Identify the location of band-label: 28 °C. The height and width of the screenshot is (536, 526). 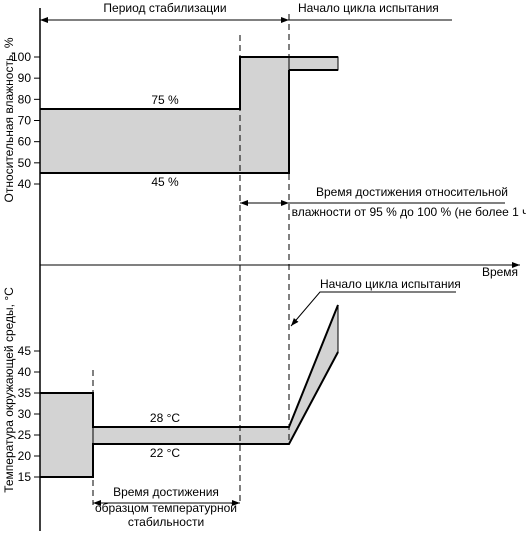
(165, 418).